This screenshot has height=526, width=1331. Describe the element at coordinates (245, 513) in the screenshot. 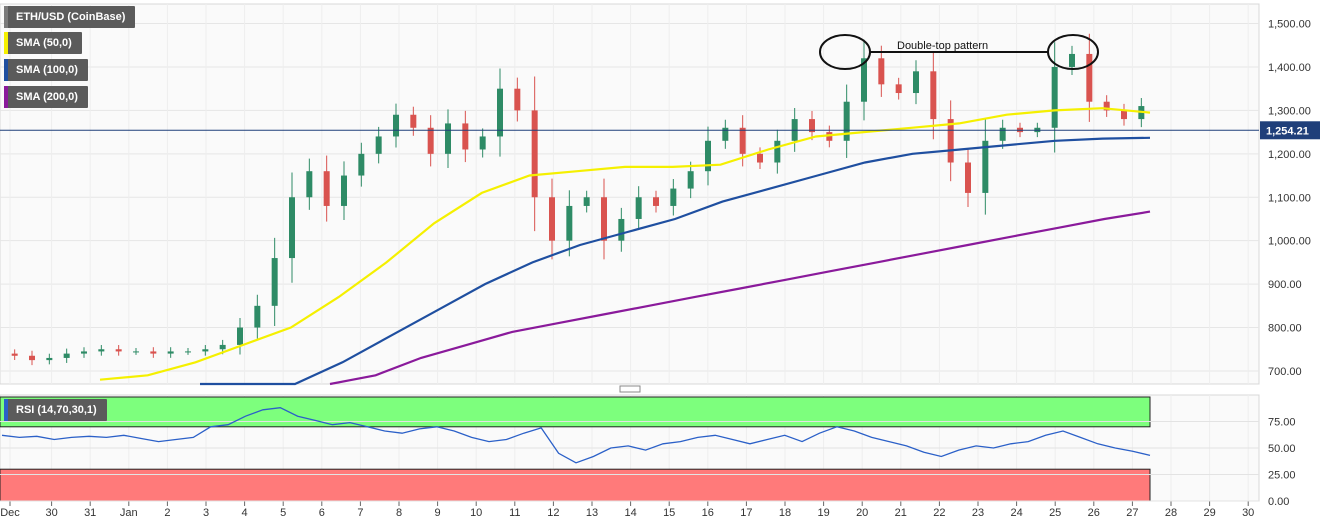

I see `time-tick-label: 4` at that location.